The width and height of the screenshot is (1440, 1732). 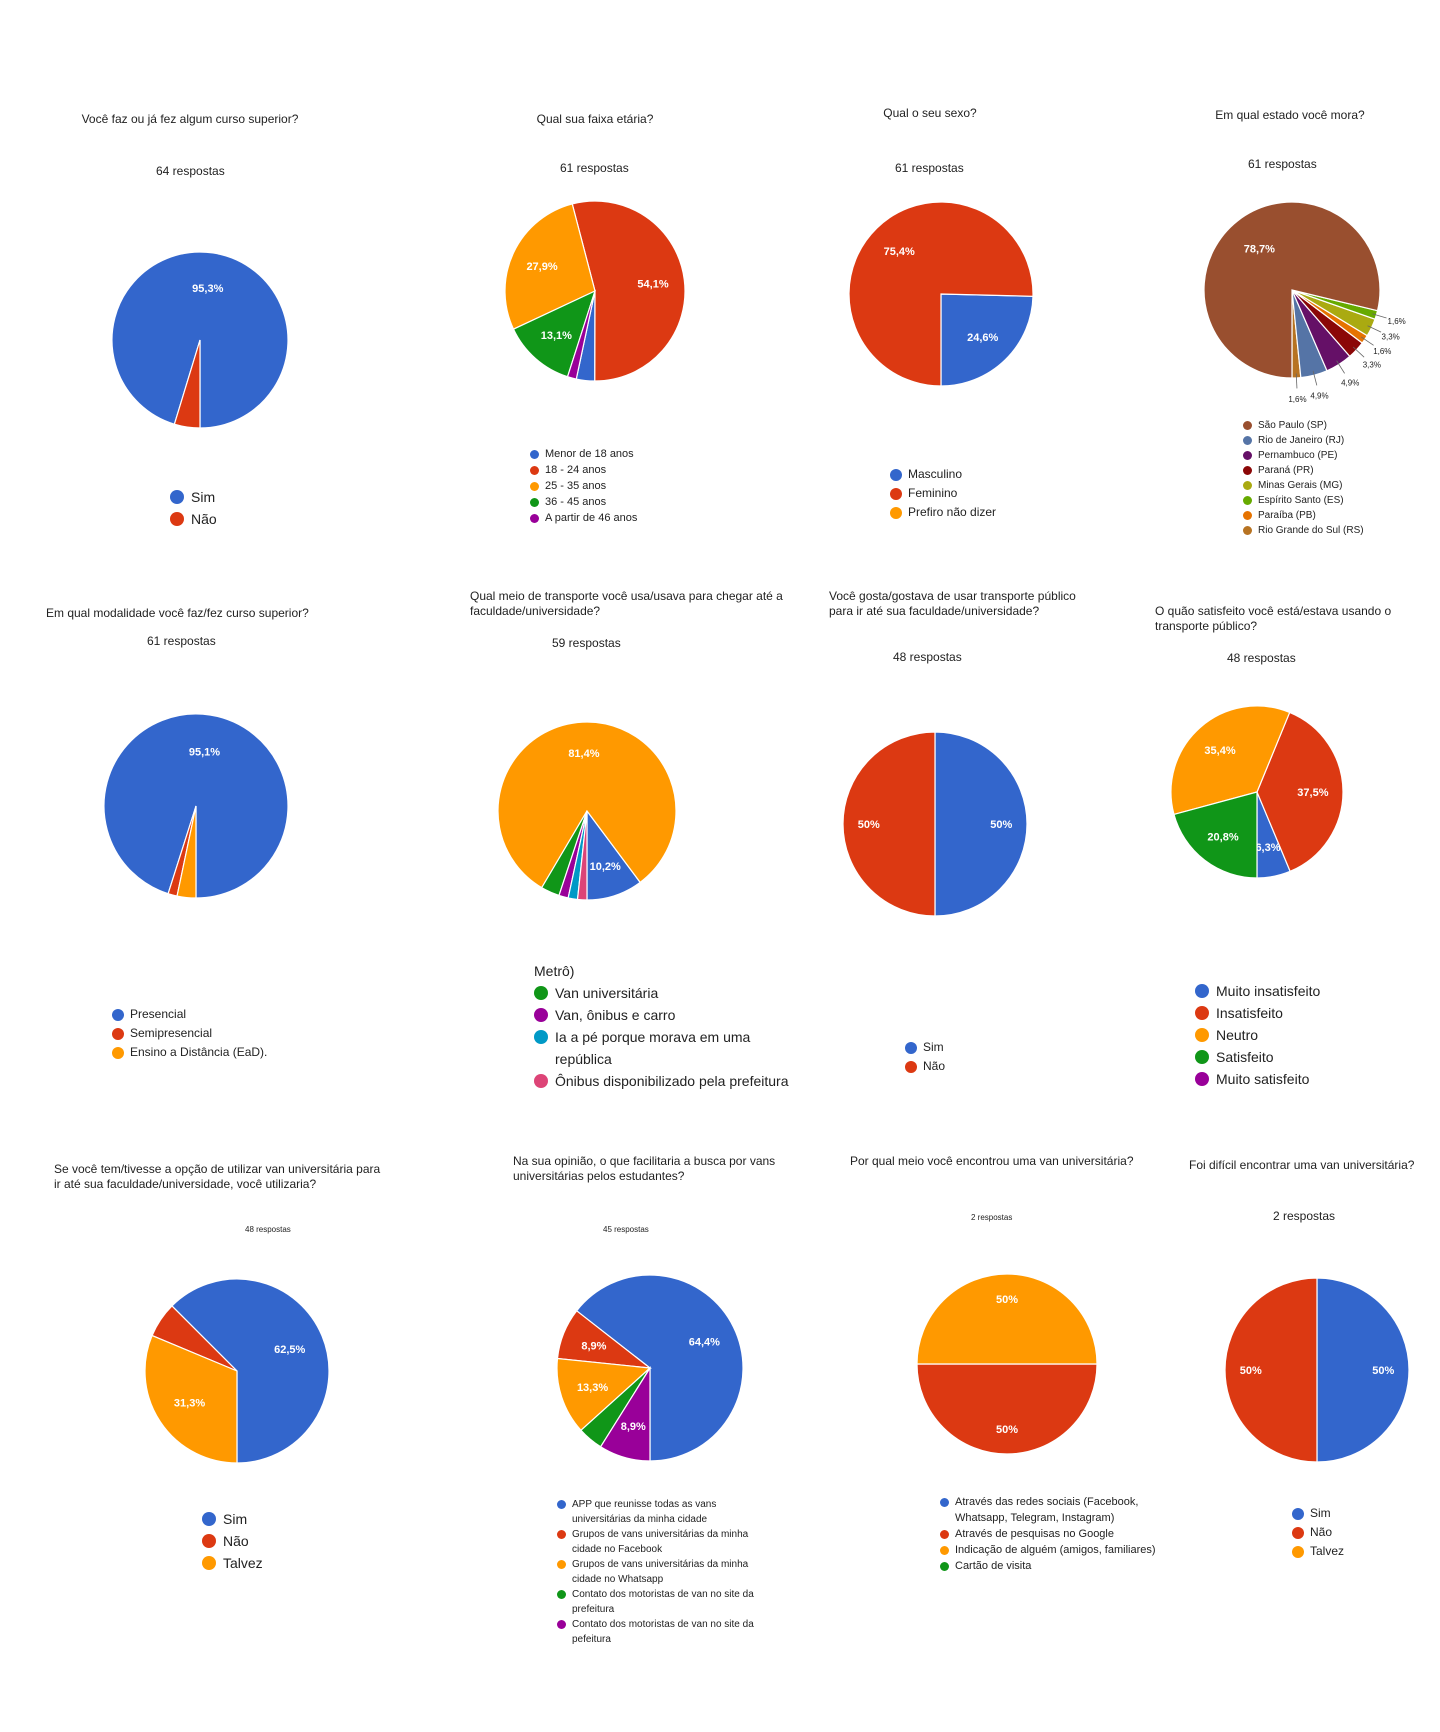 I want to click on legend-label: Através de pesquisas no Google, so click(x=1034, y=1534).